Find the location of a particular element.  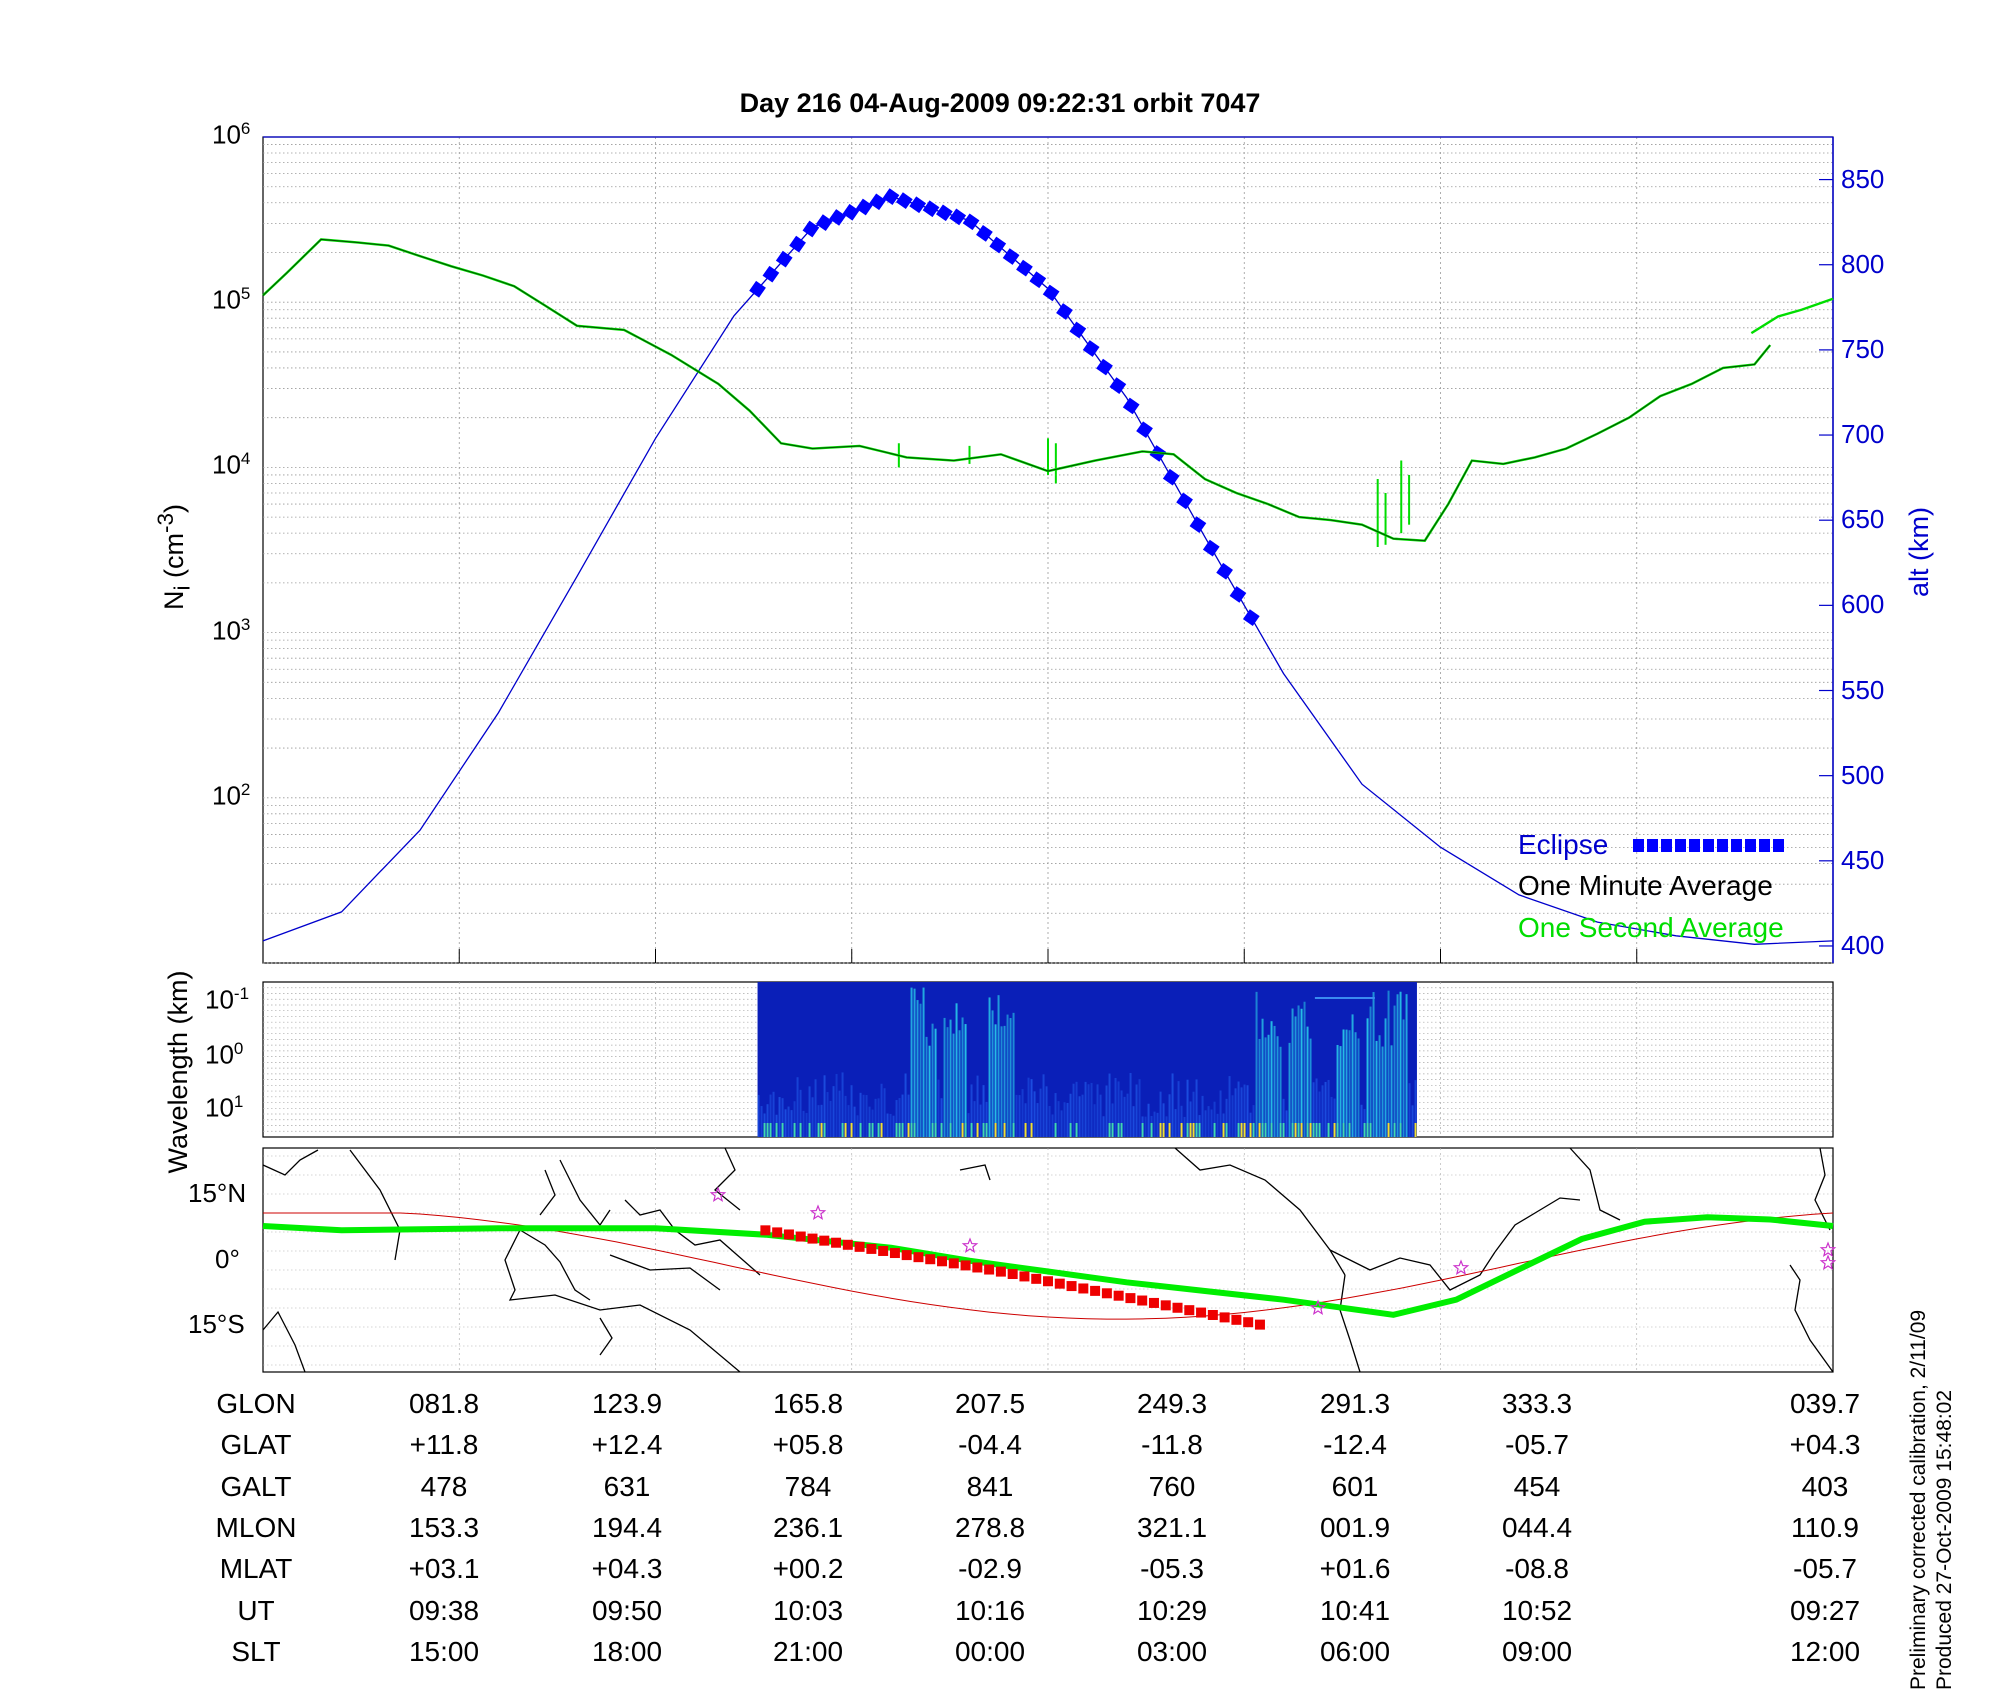

satellite-track is located at coordinates (1048, 1266).